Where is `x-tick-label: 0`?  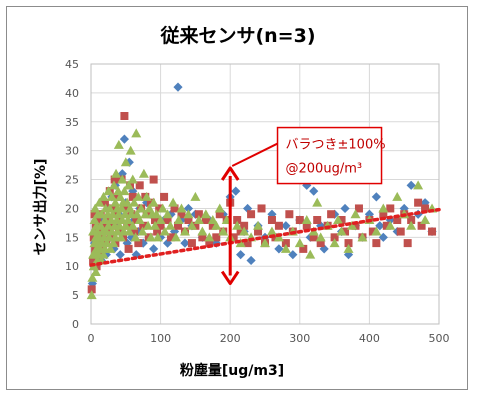
x-tick-label: 0 is located at coordinates (91, 338).